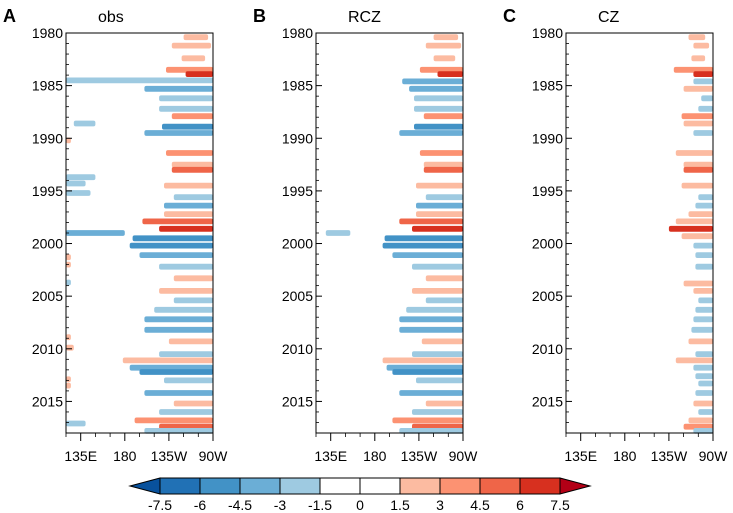  Describe the element at coordinates (364, 17) in the screenshot. I see `panel-title: RCZ` at that location.